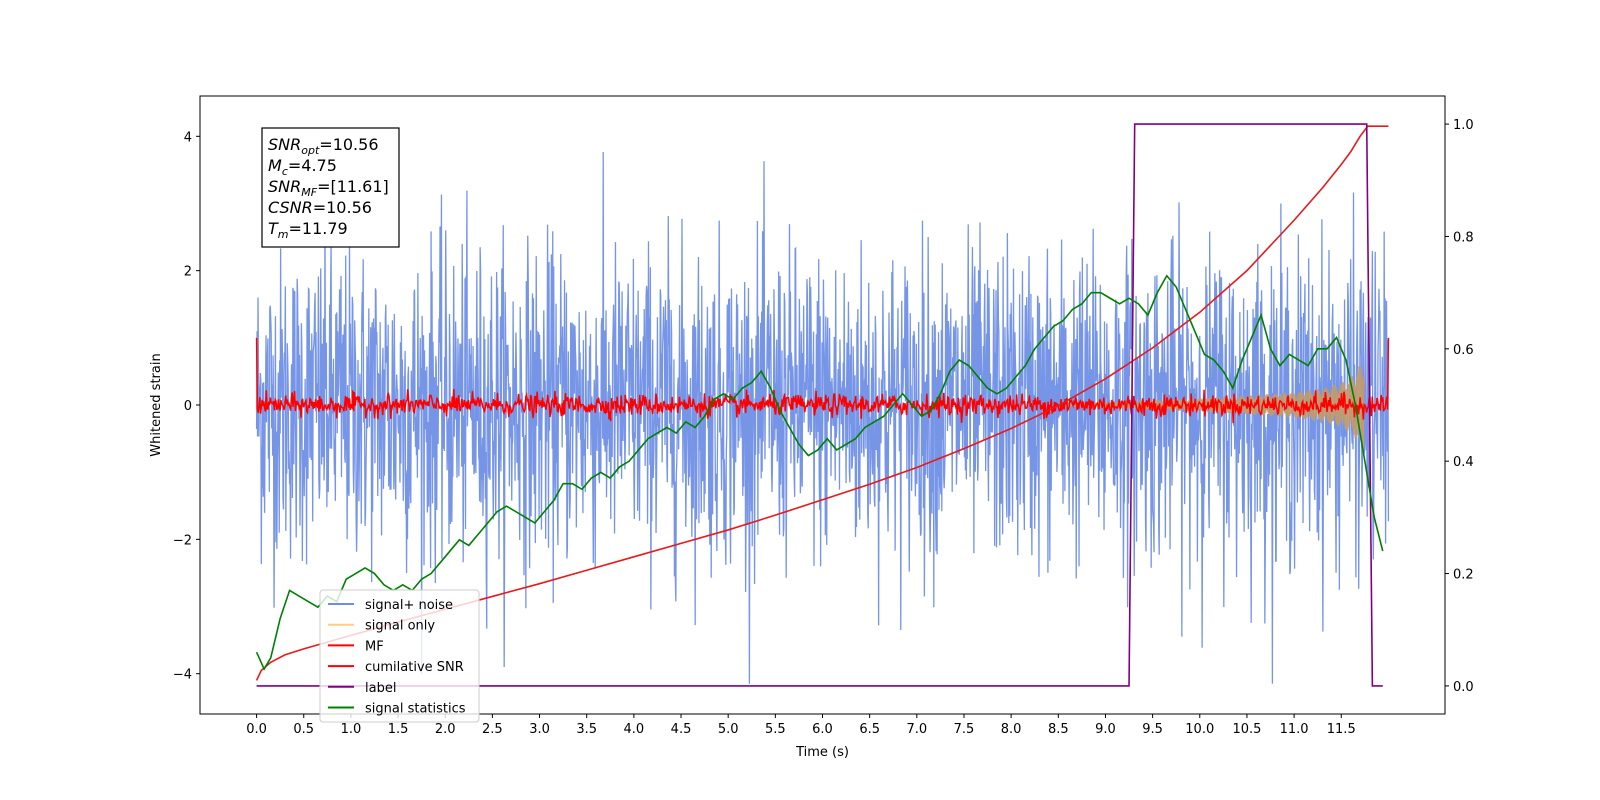 The image size is (1600, 800). I want to click on annotation-symbol: T, so click(273, 228).